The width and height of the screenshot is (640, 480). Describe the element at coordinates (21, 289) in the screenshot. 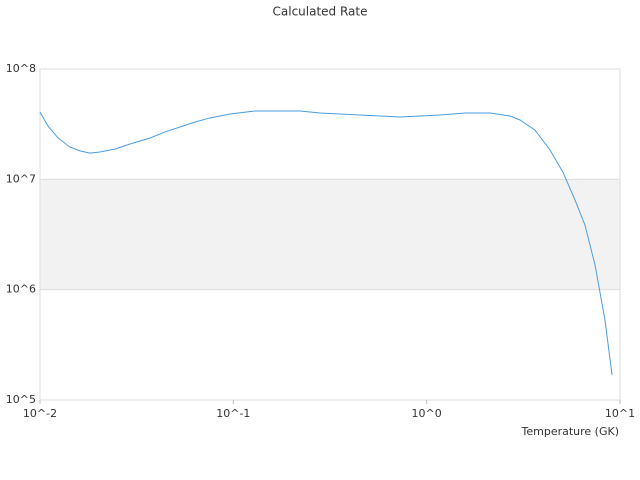

I see `y-tick-label: 10^6` at that location.